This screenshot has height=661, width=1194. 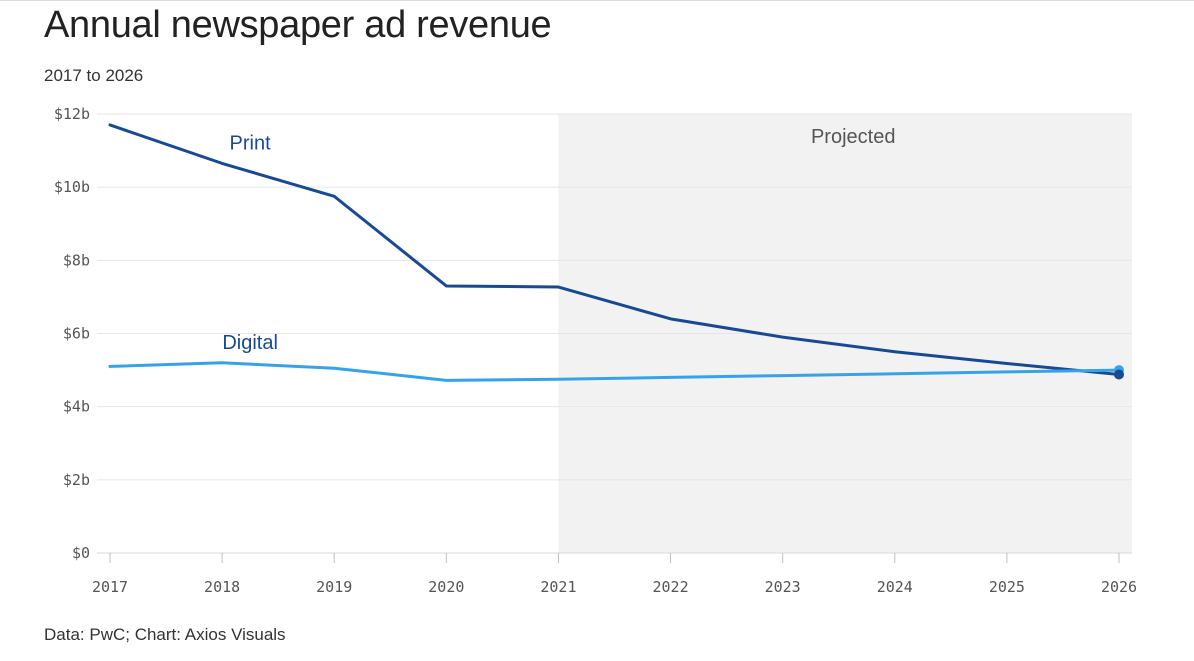 What do you see at coordinates (298, 25) in the screenshot?
I see `chart-title: Annual newspaper ad revenue` at bounding box center [298, 25].